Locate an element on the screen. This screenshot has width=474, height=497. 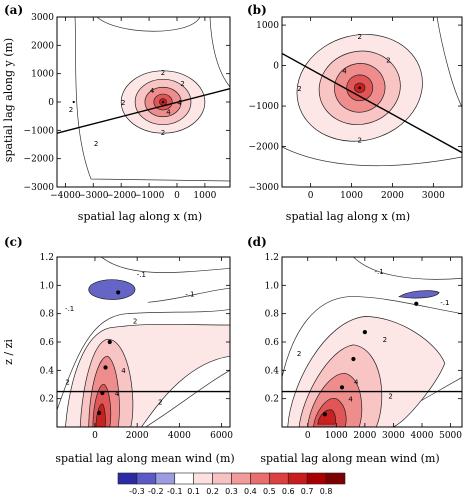
xtick-label-b: 3000 is located at coordinates (433, 196).